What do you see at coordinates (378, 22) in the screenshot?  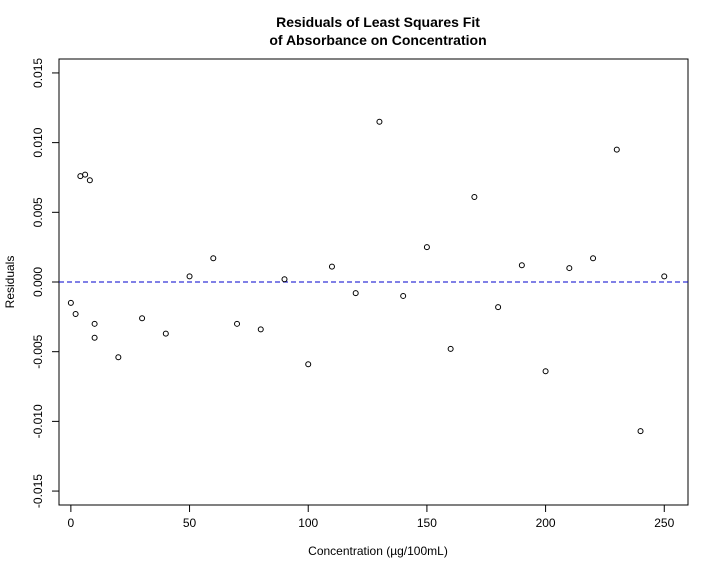 I see `chart-title: Residuals of Least Squares Fit` at bounding box center [378, 22].